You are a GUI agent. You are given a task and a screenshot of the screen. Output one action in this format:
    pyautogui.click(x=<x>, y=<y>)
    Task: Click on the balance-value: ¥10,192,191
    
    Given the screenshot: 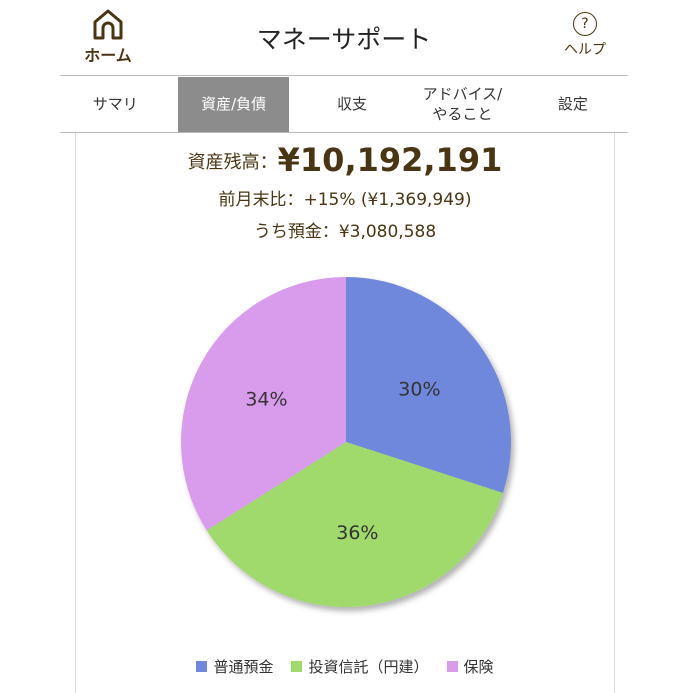 What is the action you would take?
    pyautogui.click(x=390, y=160)
    